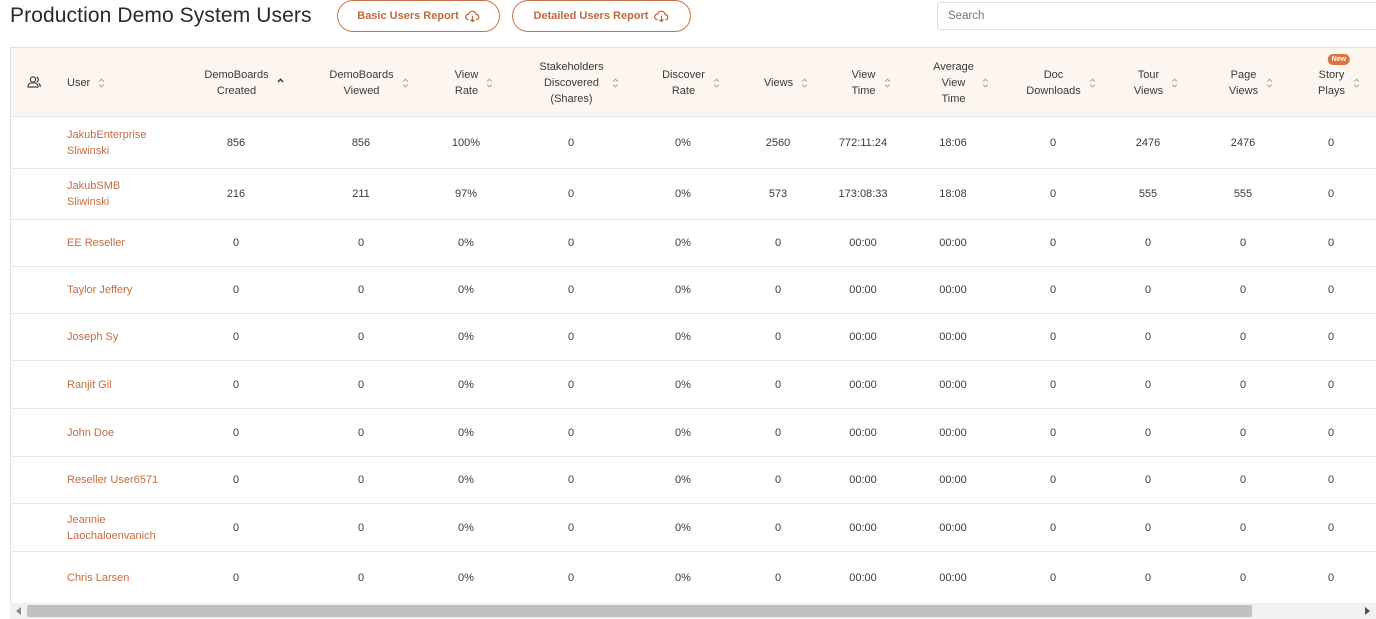  Describe the element at coordinates (1251, 82) in the screenshot. I see `column-header-11: Page Views` at that location.